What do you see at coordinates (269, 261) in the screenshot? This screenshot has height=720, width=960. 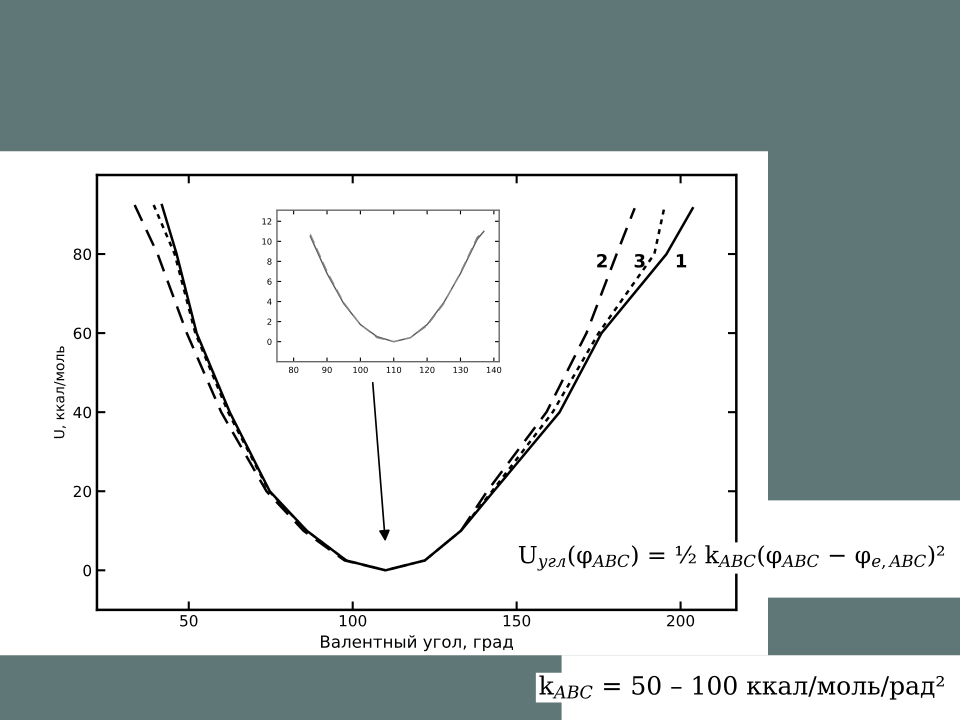 I see `y-tick-label: 8` at bounding box center [269, 261].